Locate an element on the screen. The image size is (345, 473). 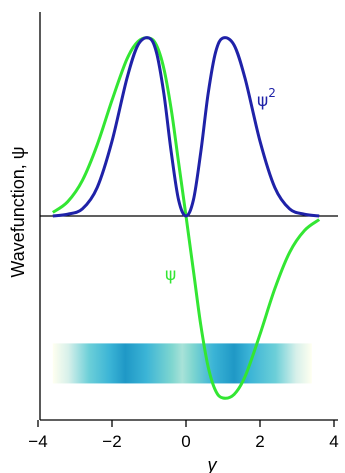
x-tick-label: −2 is located at coordinates (111, 441).